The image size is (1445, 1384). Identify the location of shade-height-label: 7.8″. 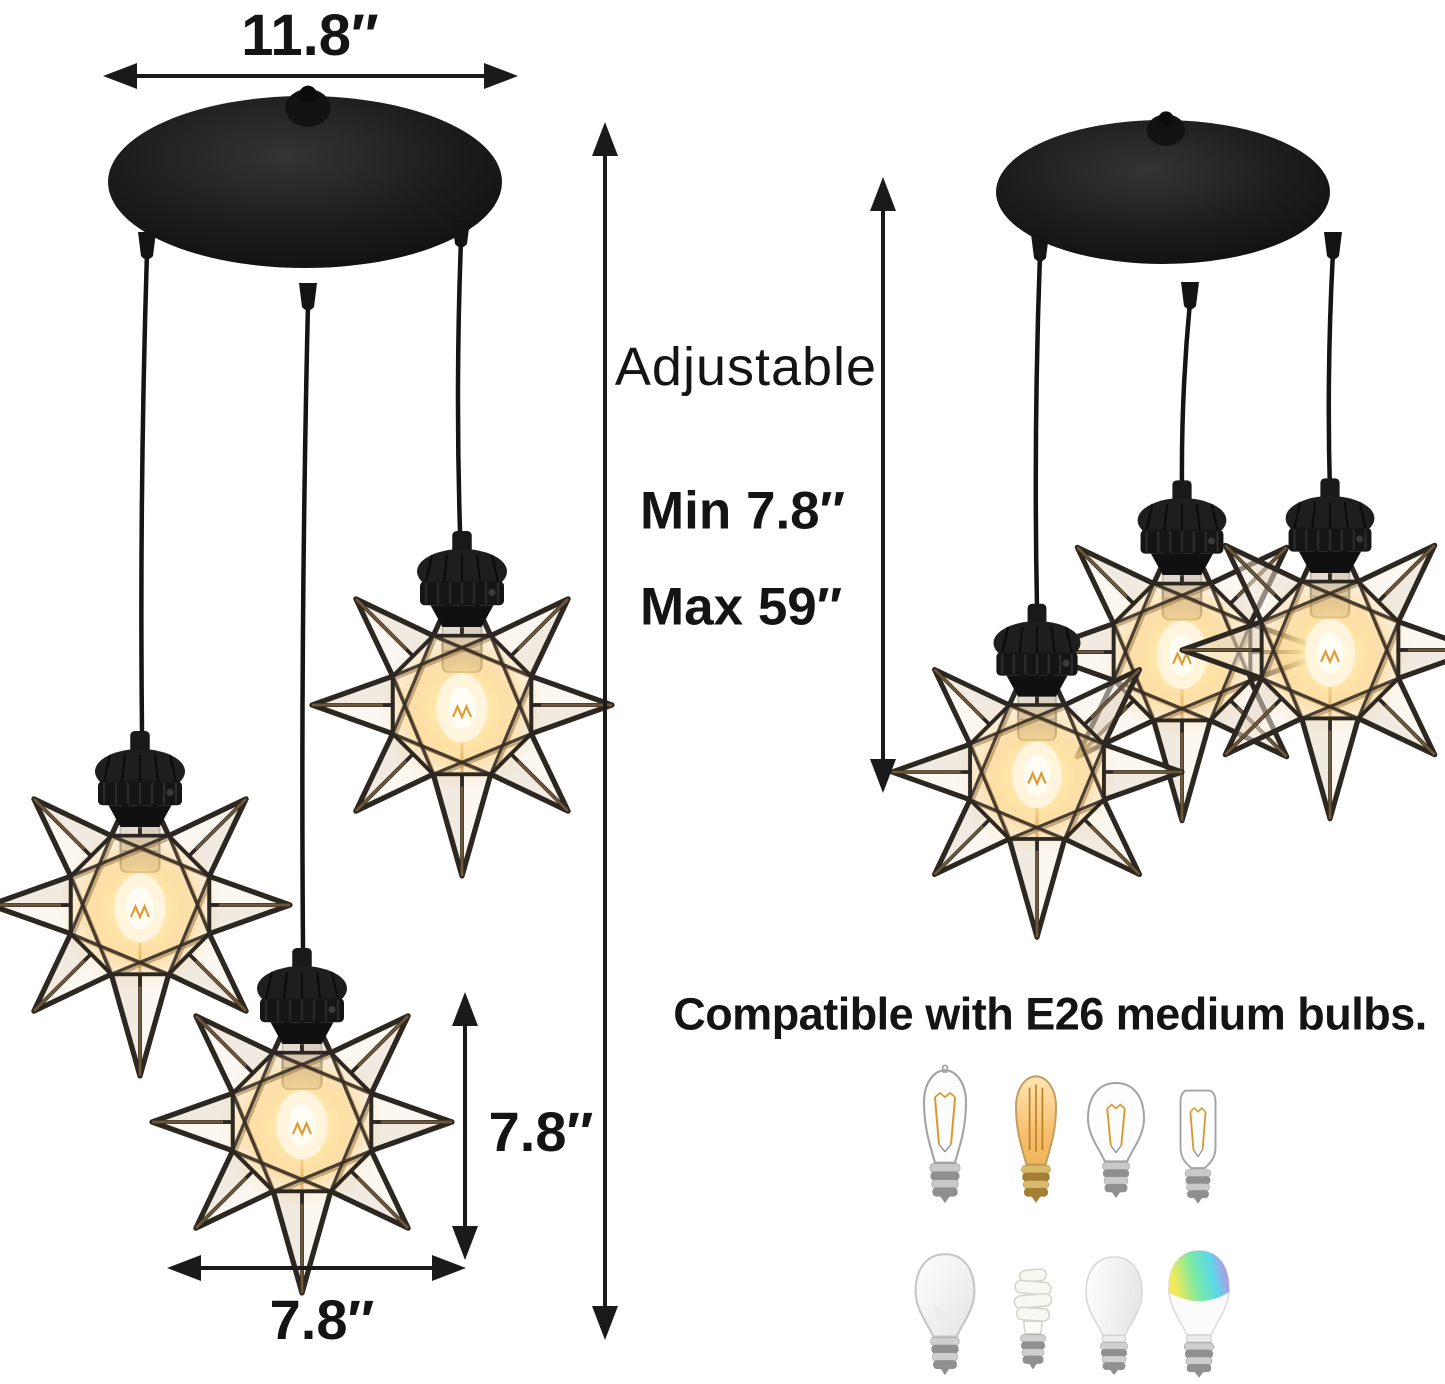
(541, 1131).